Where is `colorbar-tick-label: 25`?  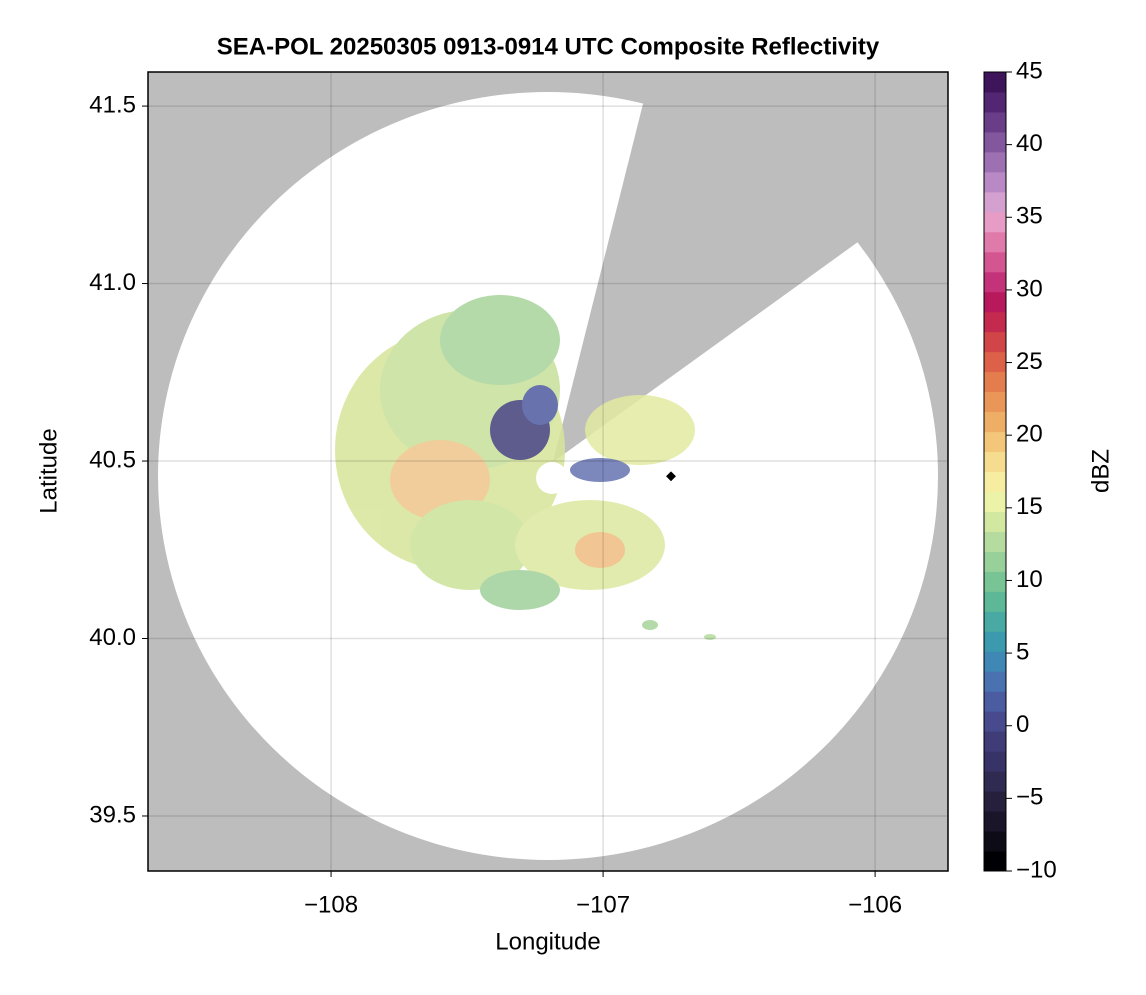
colorbar-tick-label: 25 is located at coordinates (1029, 361).